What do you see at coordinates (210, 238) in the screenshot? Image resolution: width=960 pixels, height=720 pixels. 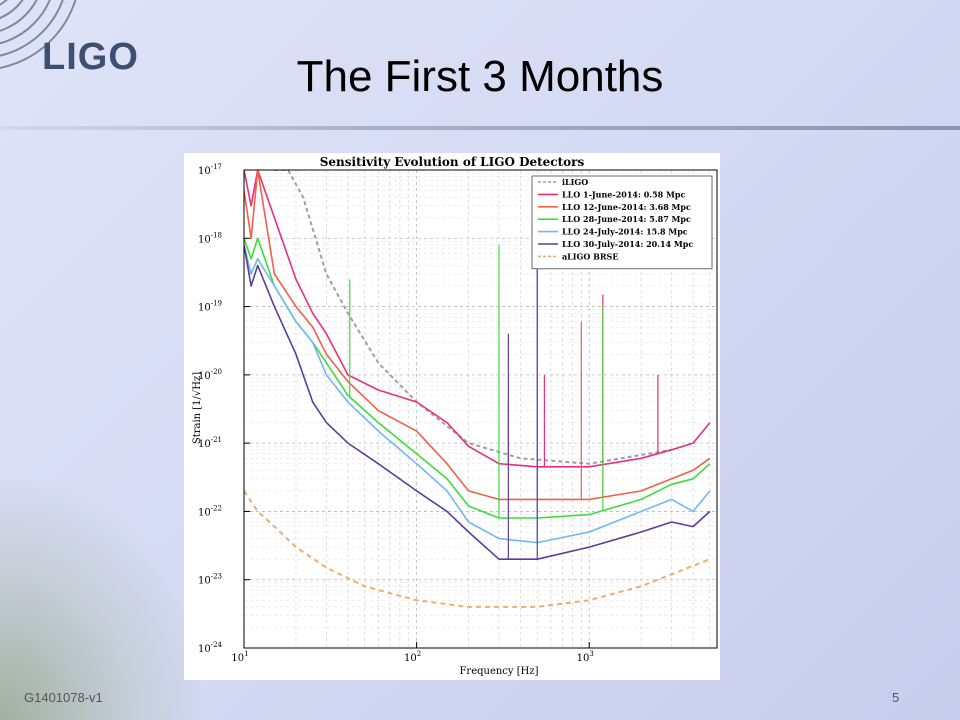 I see `y-tick-label-1: 10-18` at bounding box center [210, 238].